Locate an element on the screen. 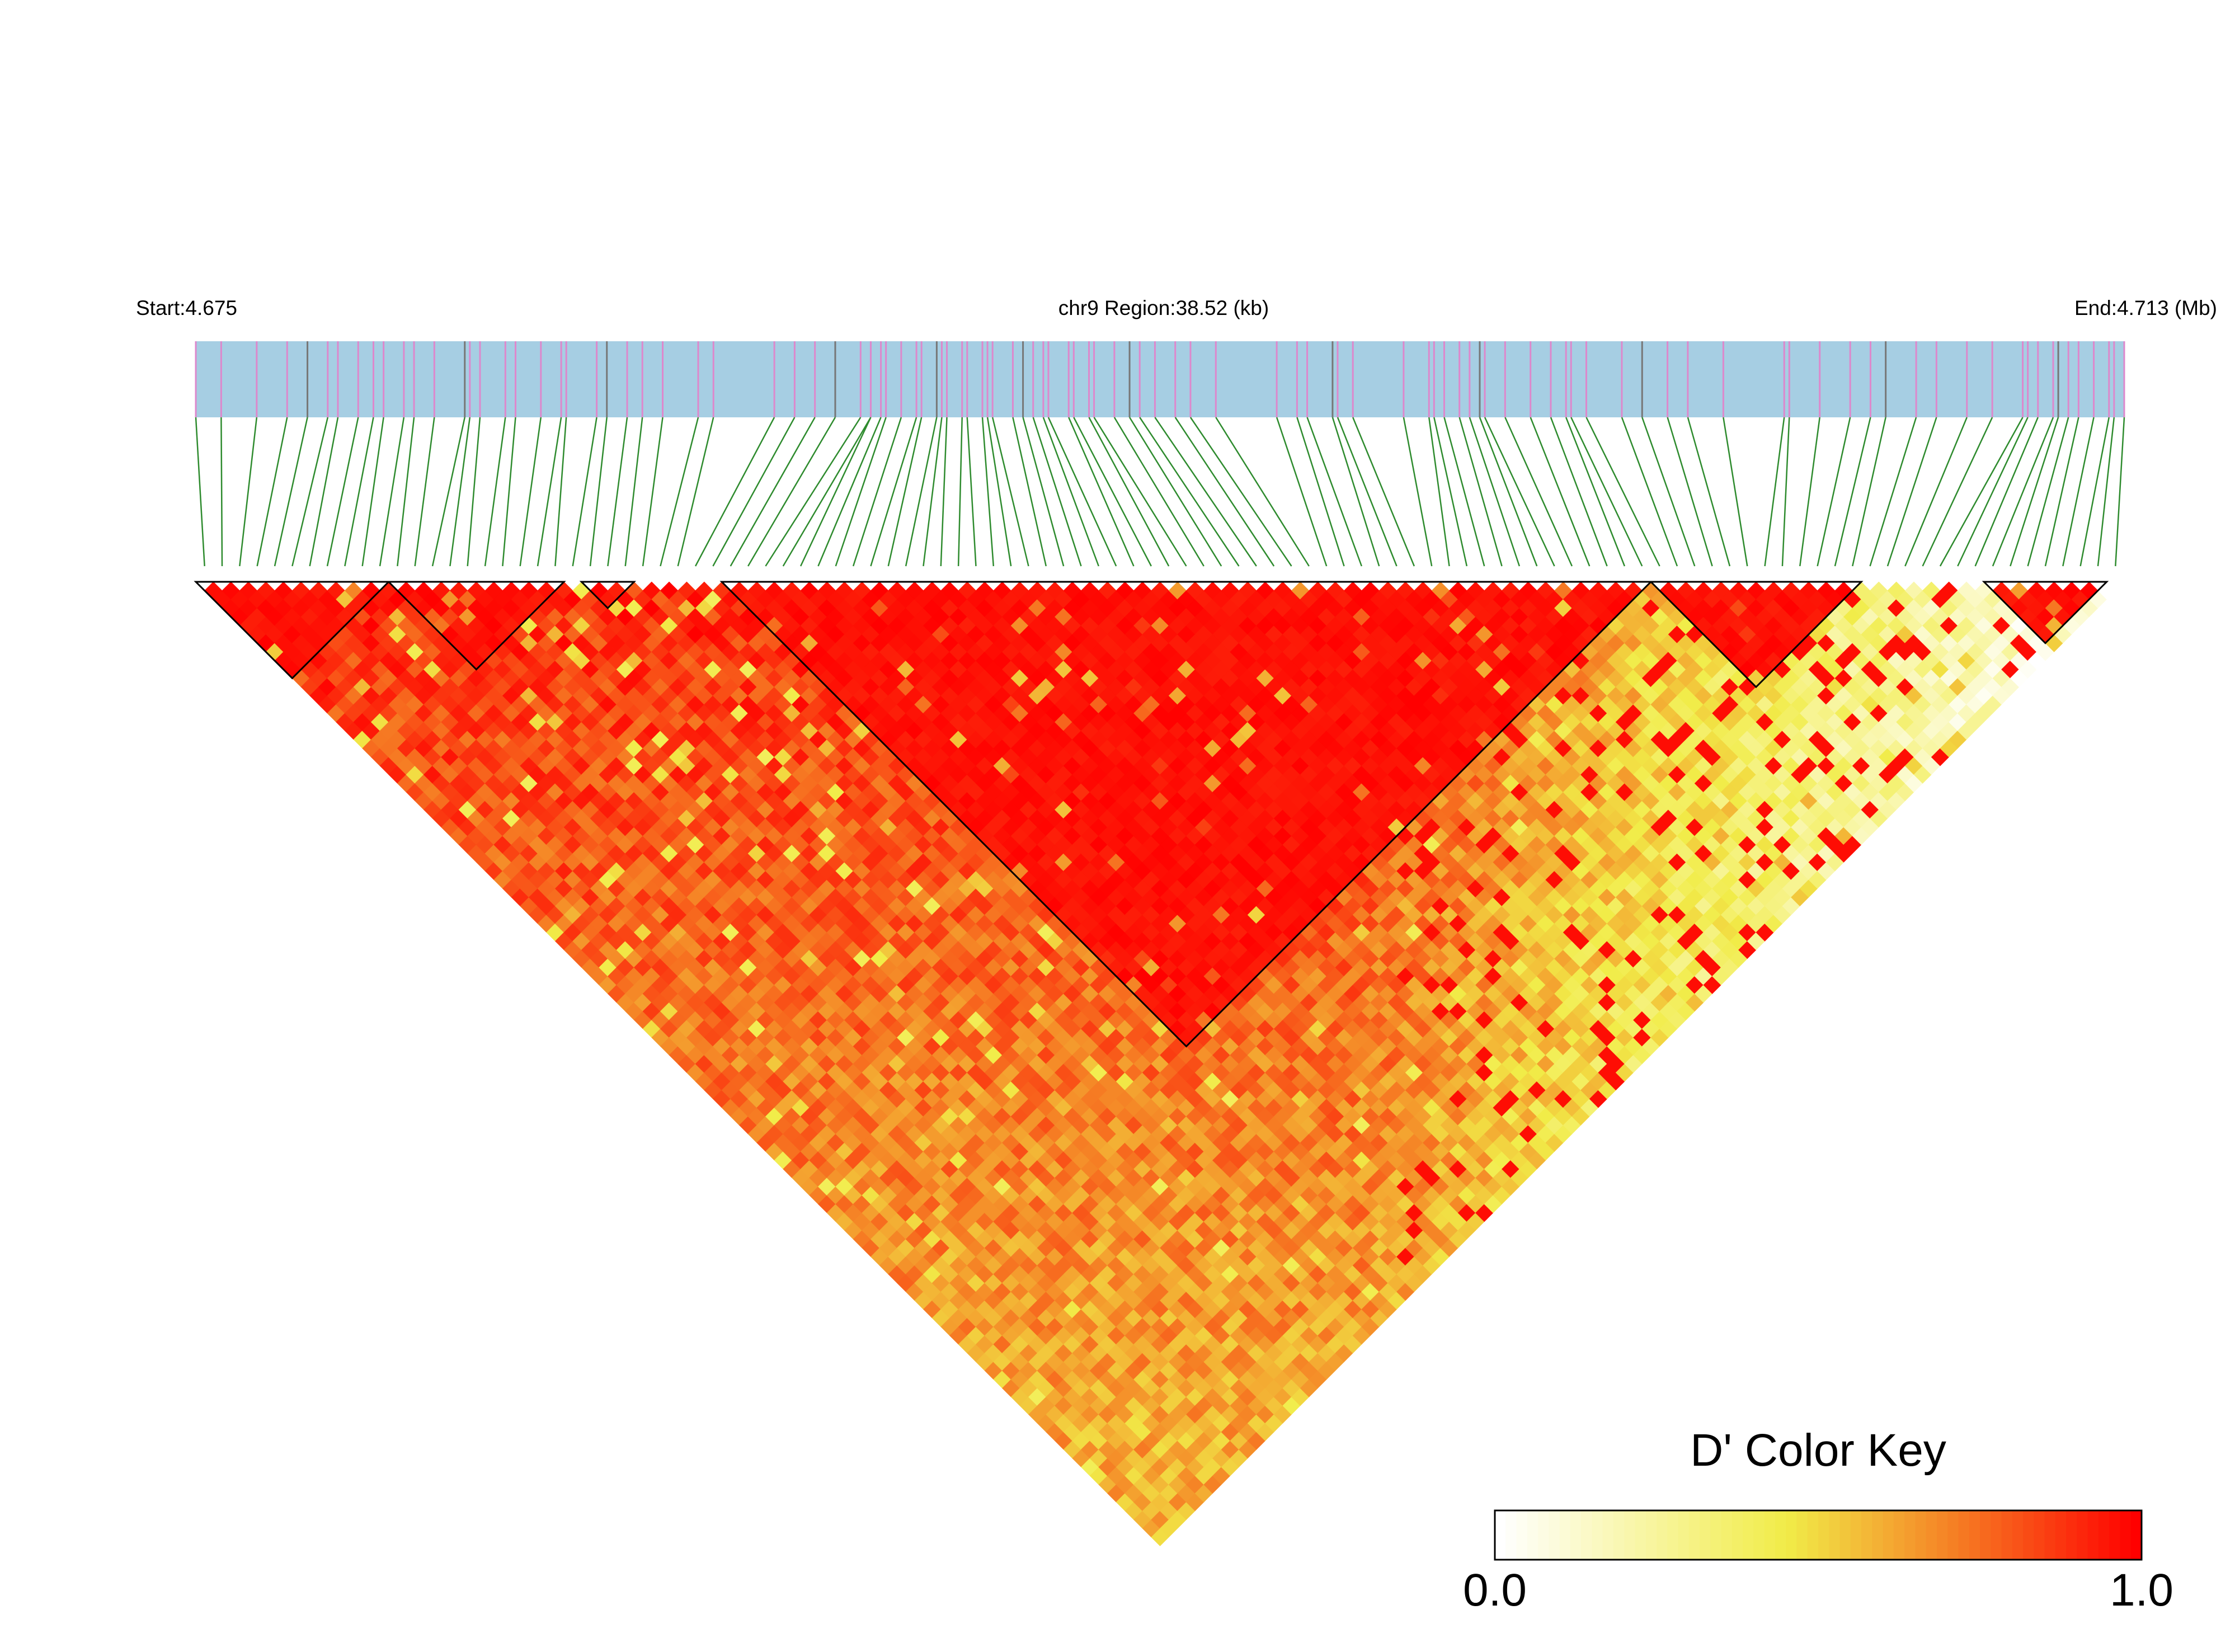 The image size is (2235, 1652). snp-track-bar is located at coordinates (1160, 379).